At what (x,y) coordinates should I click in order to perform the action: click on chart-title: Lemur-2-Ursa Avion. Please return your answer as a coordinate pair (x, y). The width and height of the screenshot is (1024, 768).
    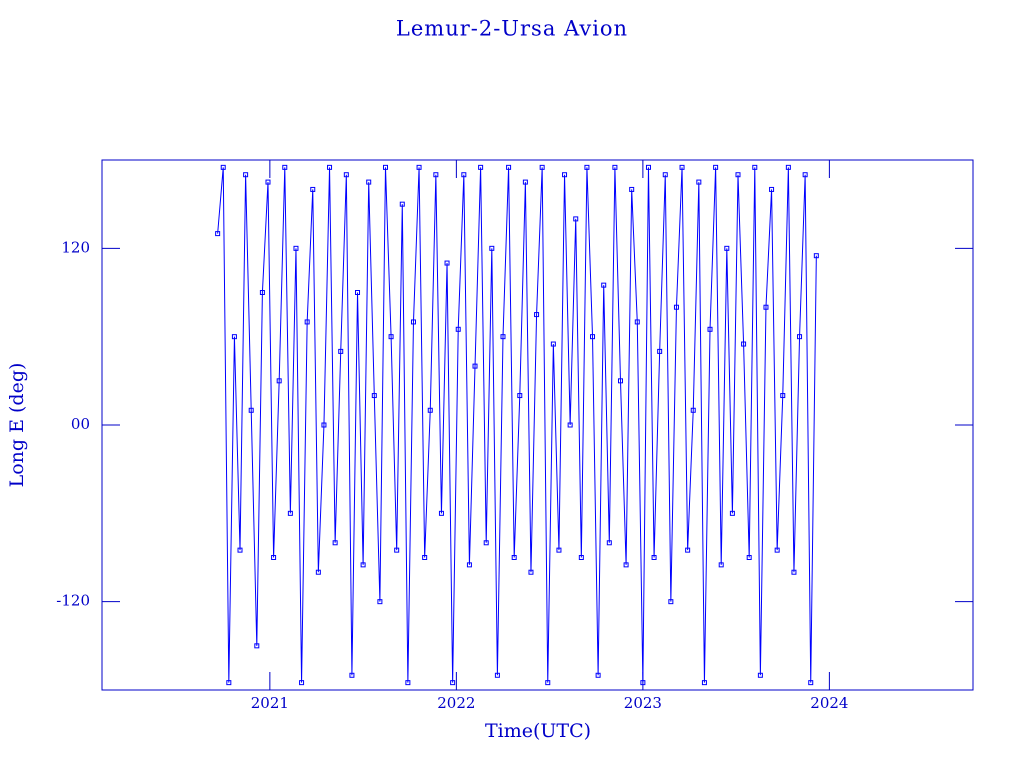
    Looking at the image, I should click on (512, 29).